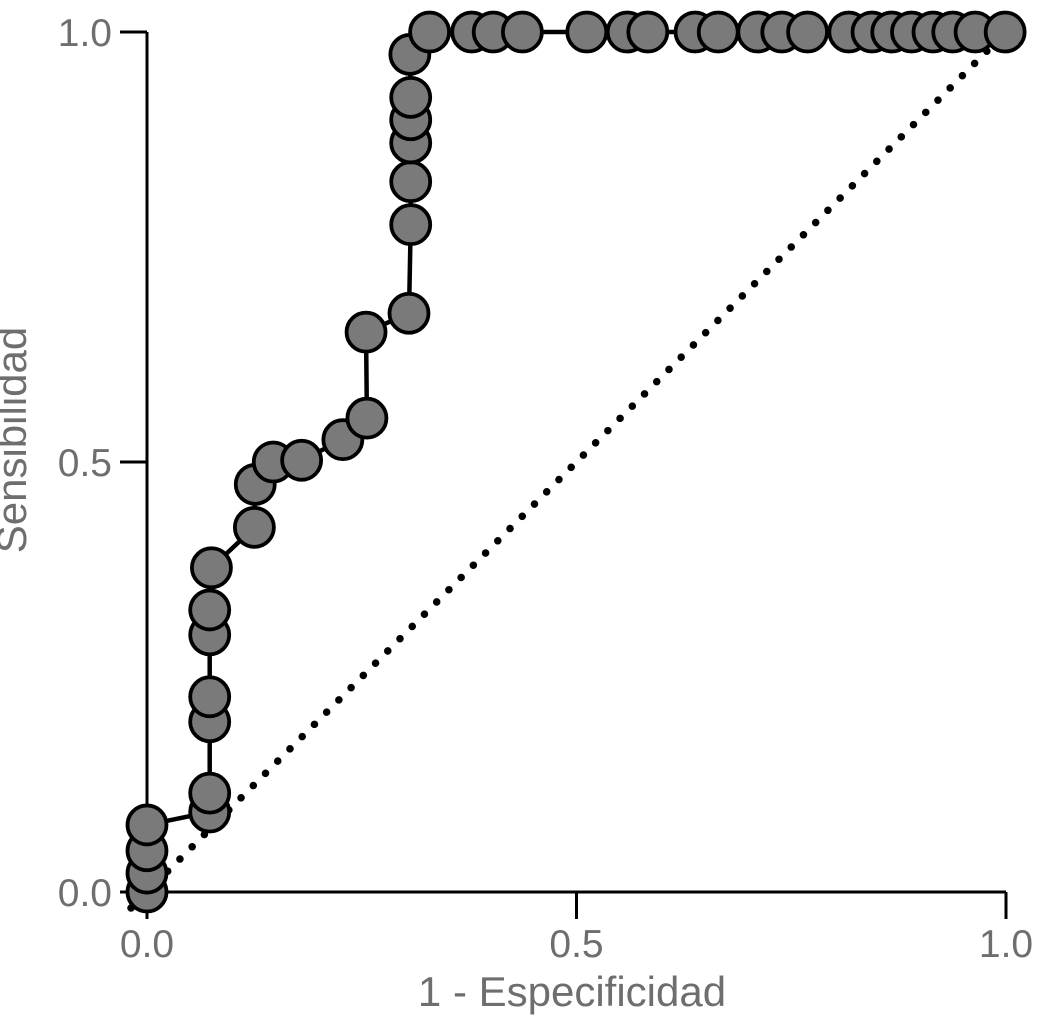 The height and width of the screenshot is (1024, 1041). I want to click on x-tick-label: 1.0, so click(1006, 944).